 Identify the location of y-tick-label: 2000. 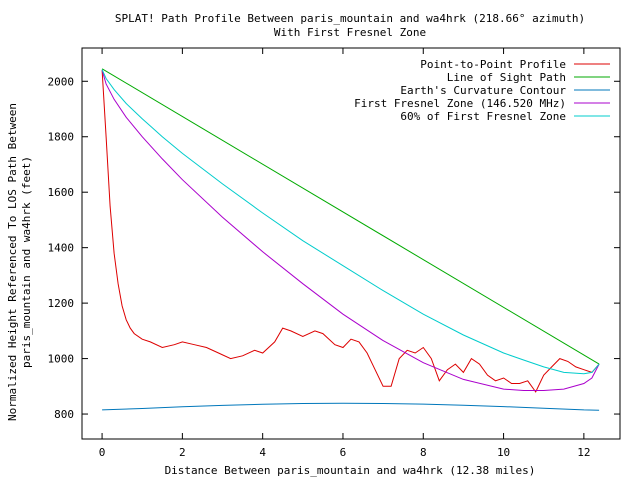
(61, 81).